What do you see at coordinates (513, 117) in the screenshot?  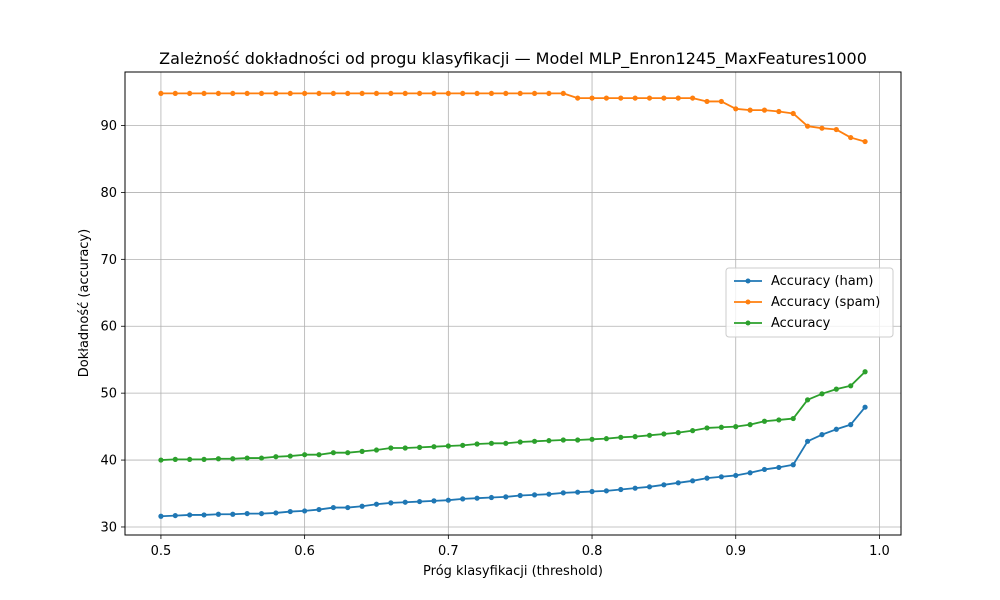 I see `series-spam` at bounding box center [513, 117].